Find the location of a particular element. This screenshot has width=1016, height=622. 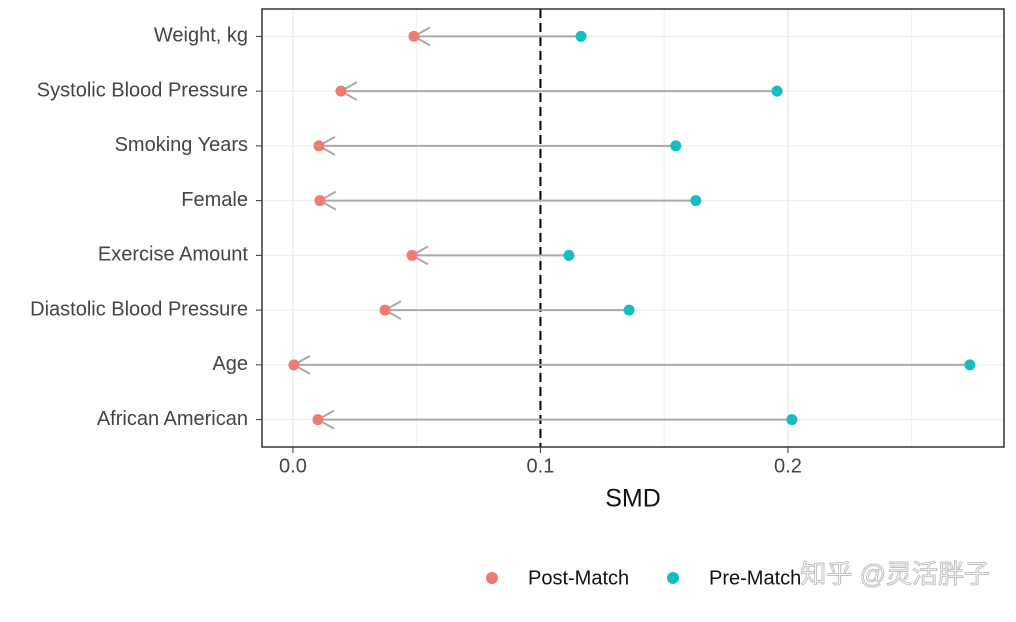

x-tick-label: 0.1 is located at coordinates (541, 466).